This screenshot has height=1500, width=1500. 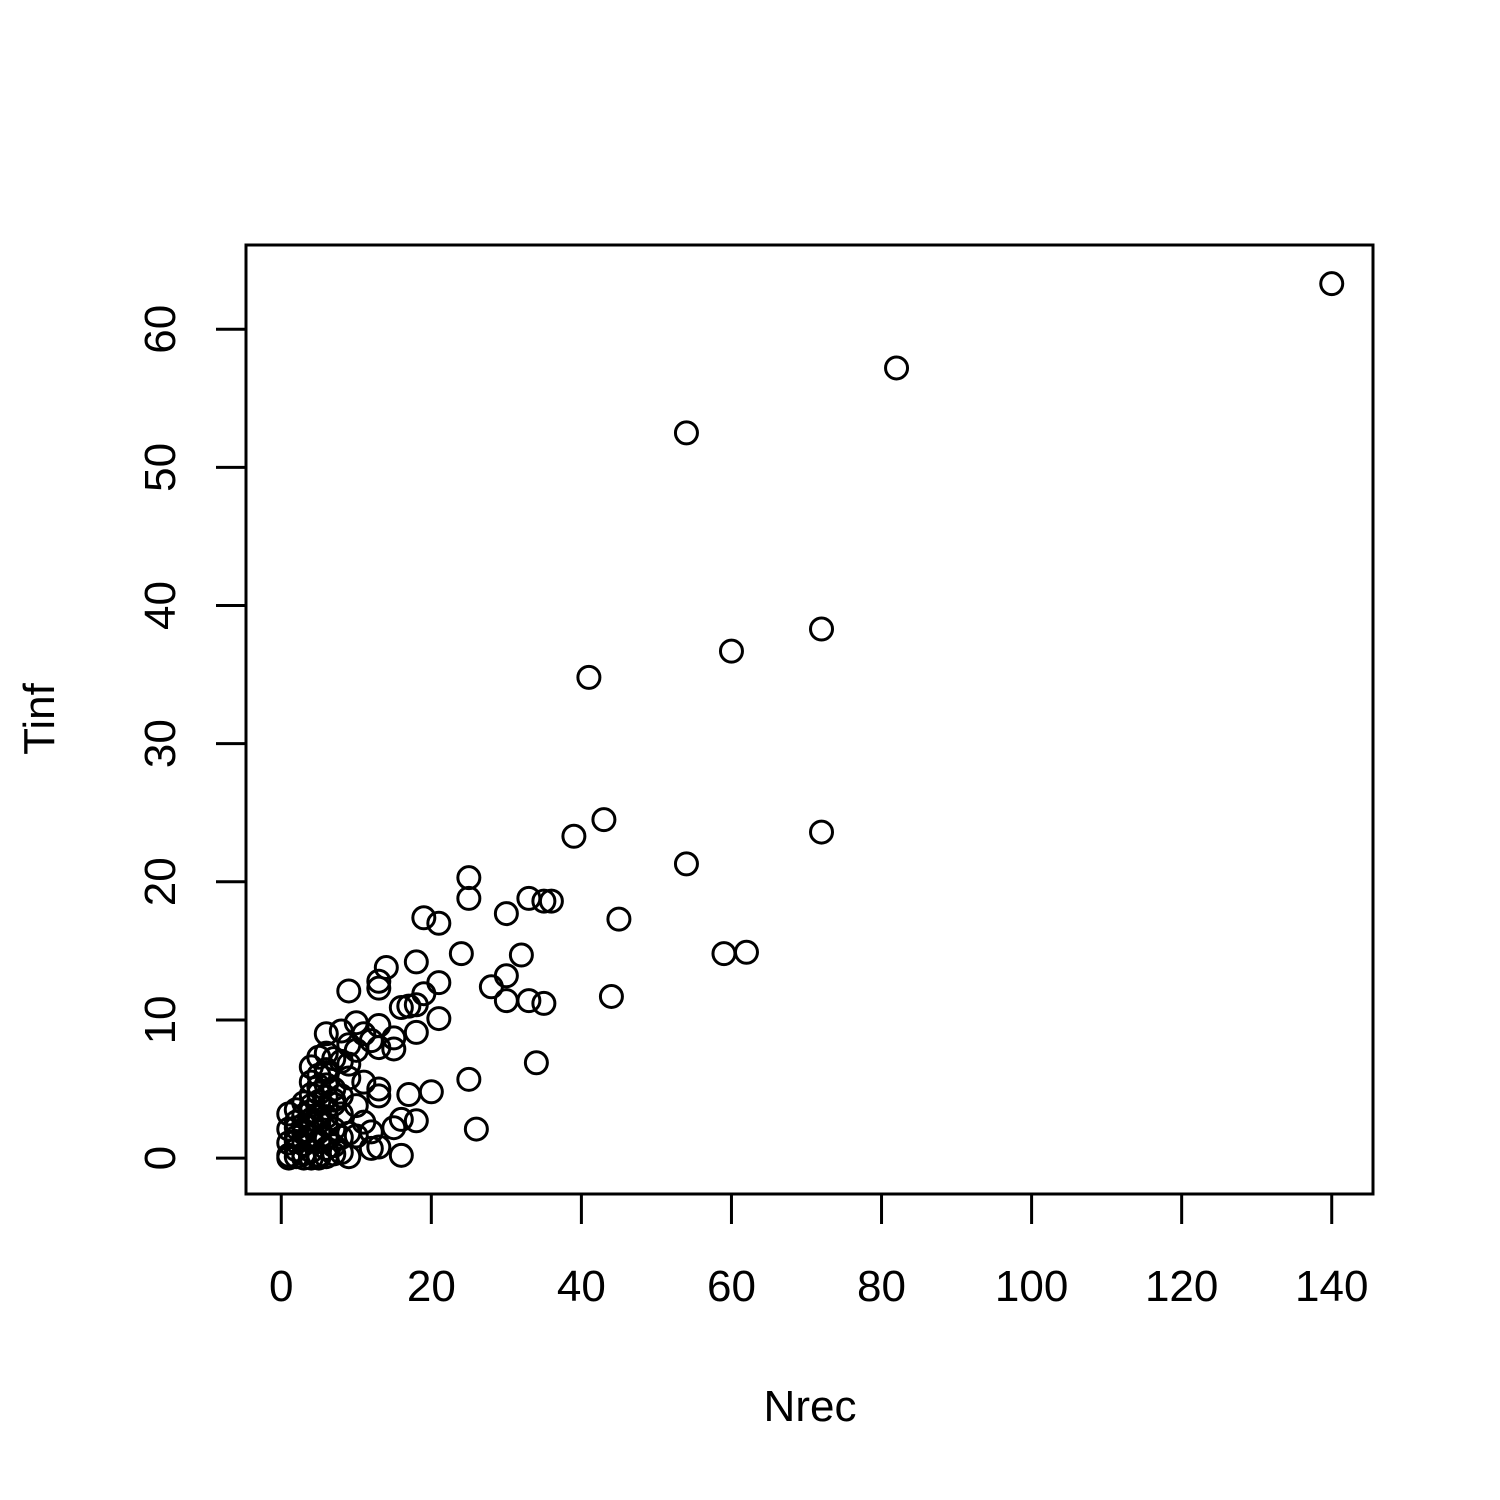 I want to click on x-tick-label: 20, so click(x=431, y=1286).